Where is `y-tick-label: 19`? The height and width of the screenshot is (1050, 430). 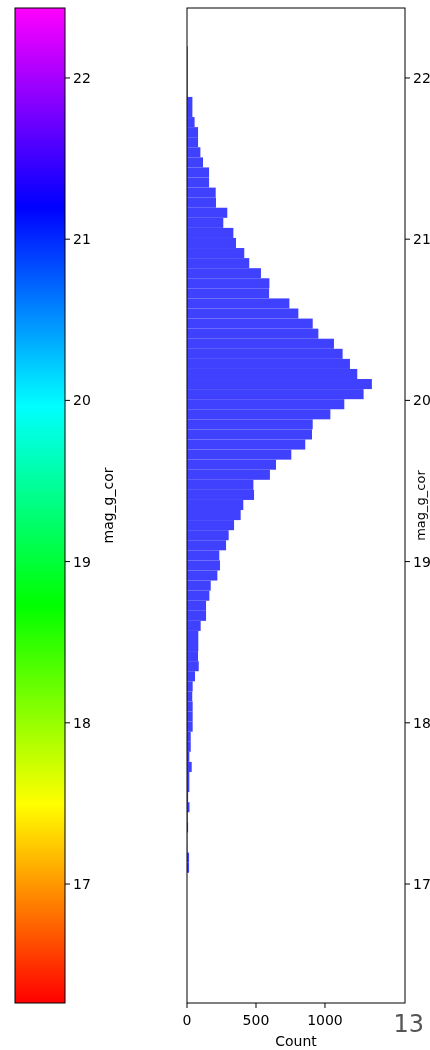
y-tick-label: 19 is located at coordinates (421, 561).